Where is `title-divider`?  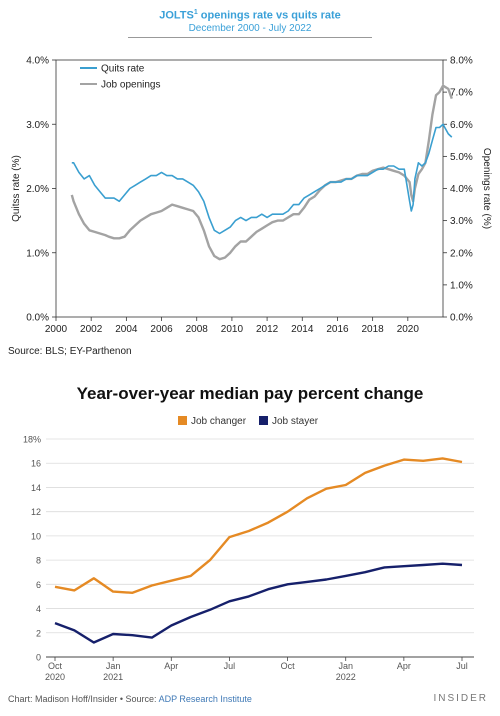 title-divider is located at coordinates (250, 37).